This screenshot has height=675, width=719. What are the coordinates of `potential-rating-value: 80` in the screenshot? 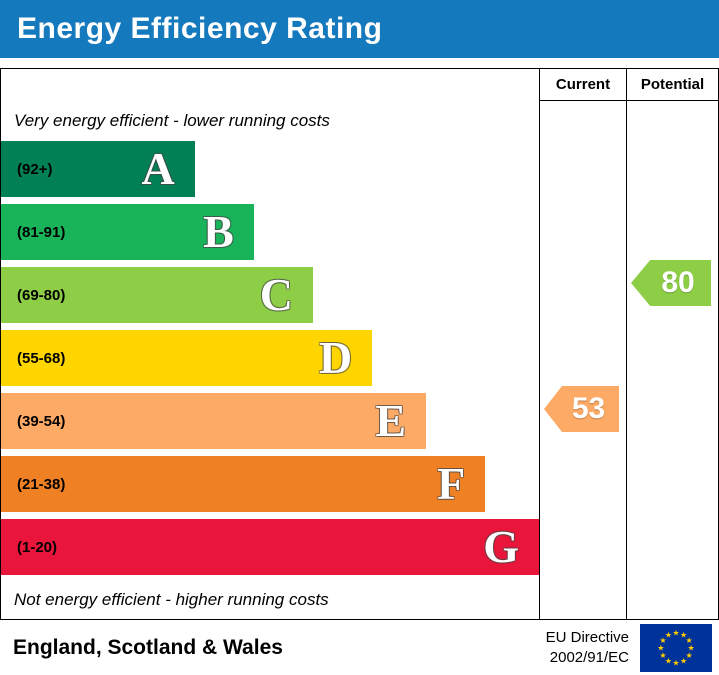 It's located at (678, 282).